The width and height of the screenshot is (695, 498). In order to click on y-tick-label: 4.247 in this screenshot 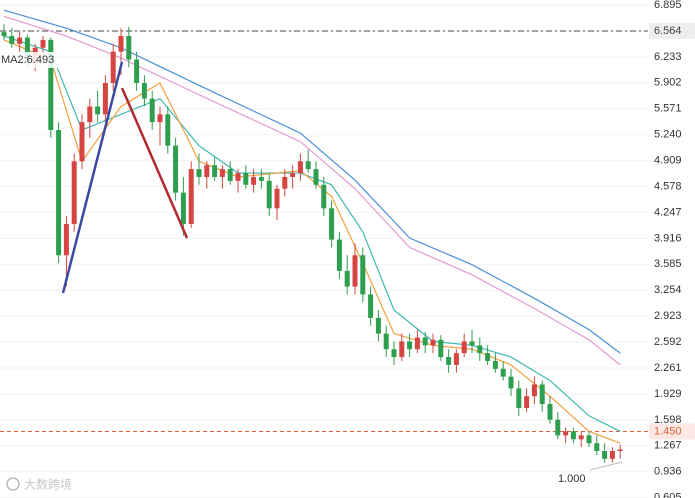, I will do `click(668, 212)`.